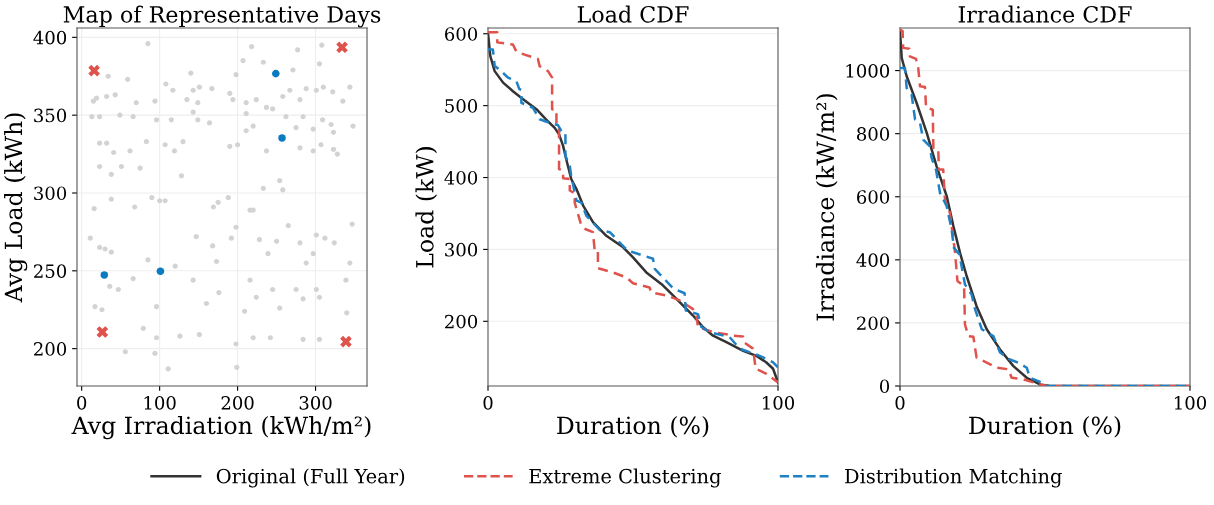 The image size is (1214, 505). Describe the element at coordinates (625, 478) in the screenshot. I see `legend-label: Extreme Clustering` at that location.